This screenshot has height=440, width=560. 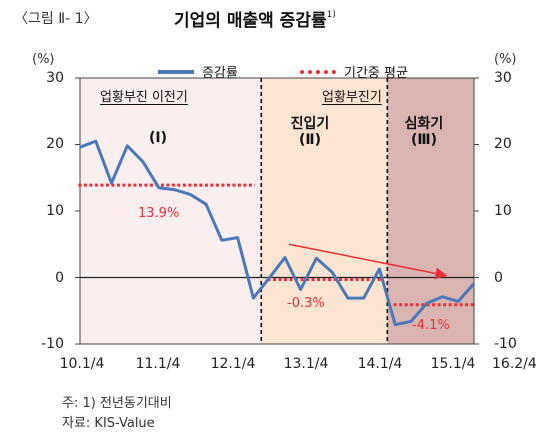 What do you see at coordinates (55, 144) in the screenshot?
I see `y-left-tick-20: 20` at bounding box center [55, 144].